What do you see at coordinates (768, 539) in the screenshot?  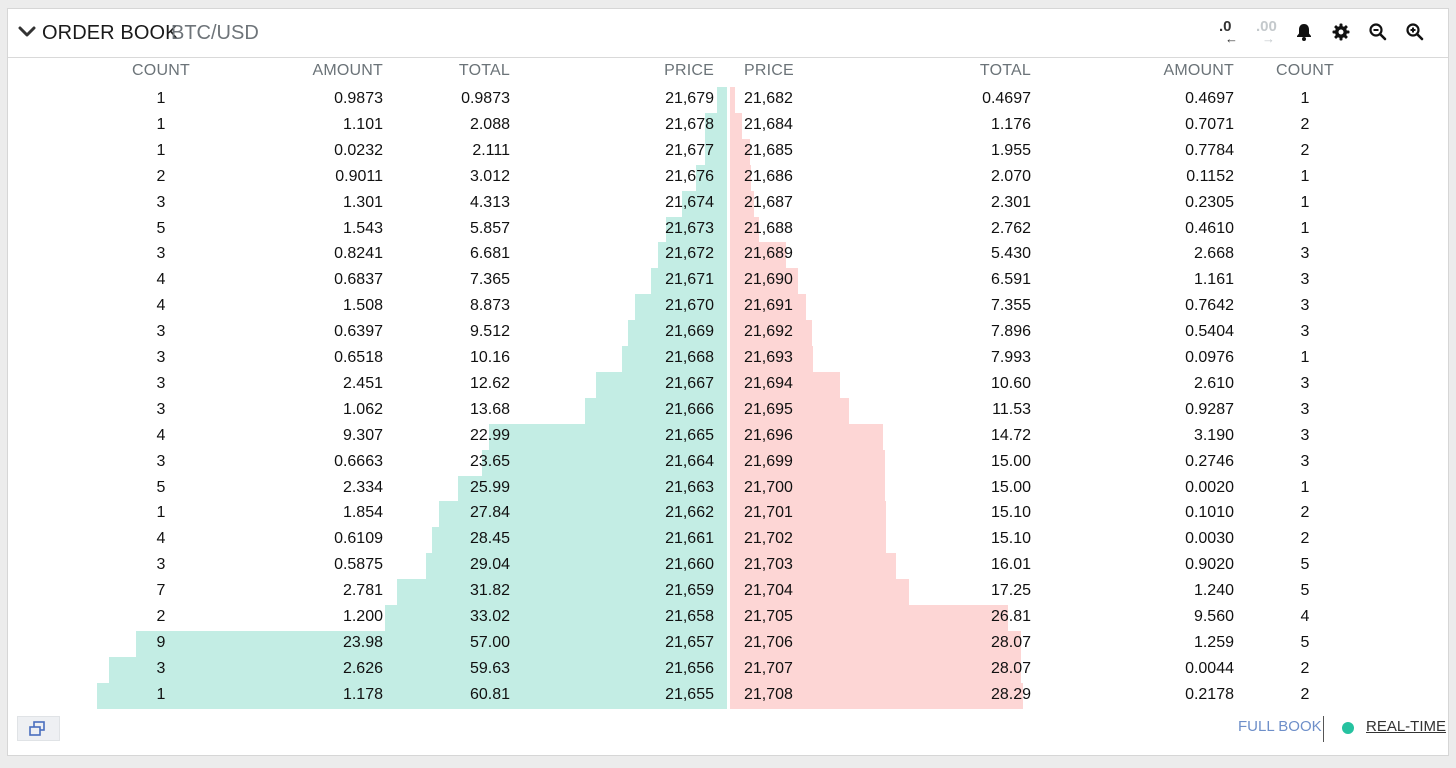 I see `ask-price: 21,702` at bounding box center [768, 539].